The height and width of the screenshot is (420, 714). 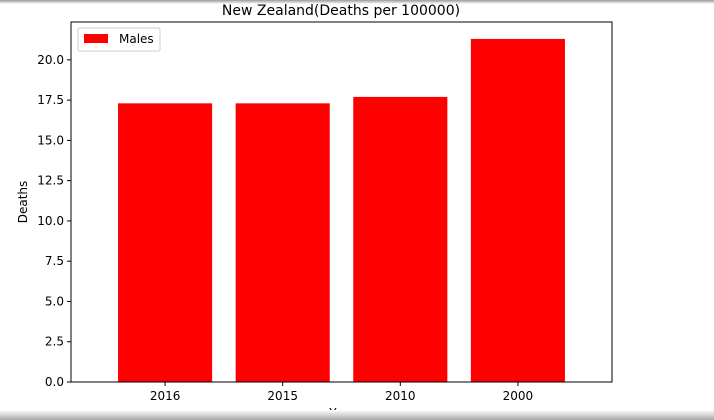 I want to click on x-tick-label-2016: 2016, so click(x=165, y=396).